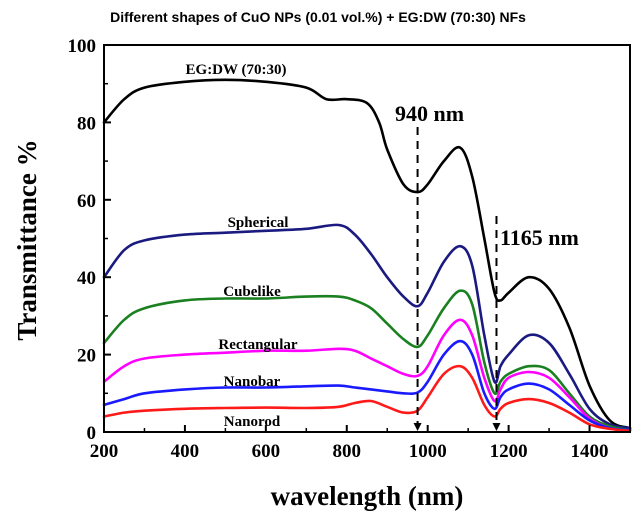 Image resolution: width=632 pixels, height=523 pixels. What do you see at coordinates (252, 292) in the screenshot?
I see `series-label-cubelike: Cubelike` at bounding box center [252, 292].